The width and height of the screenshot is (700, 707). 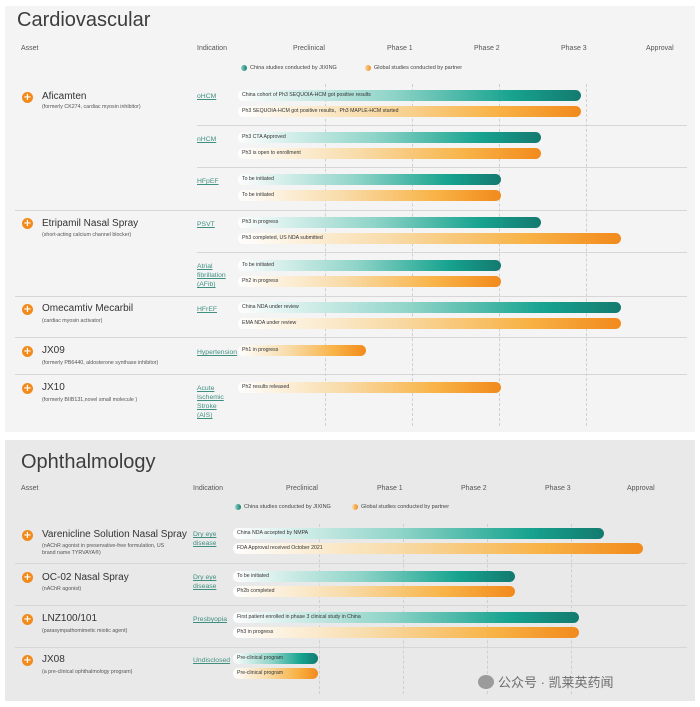 I want to click on header-phase1: Phase 1, so click(x=390, y=488).